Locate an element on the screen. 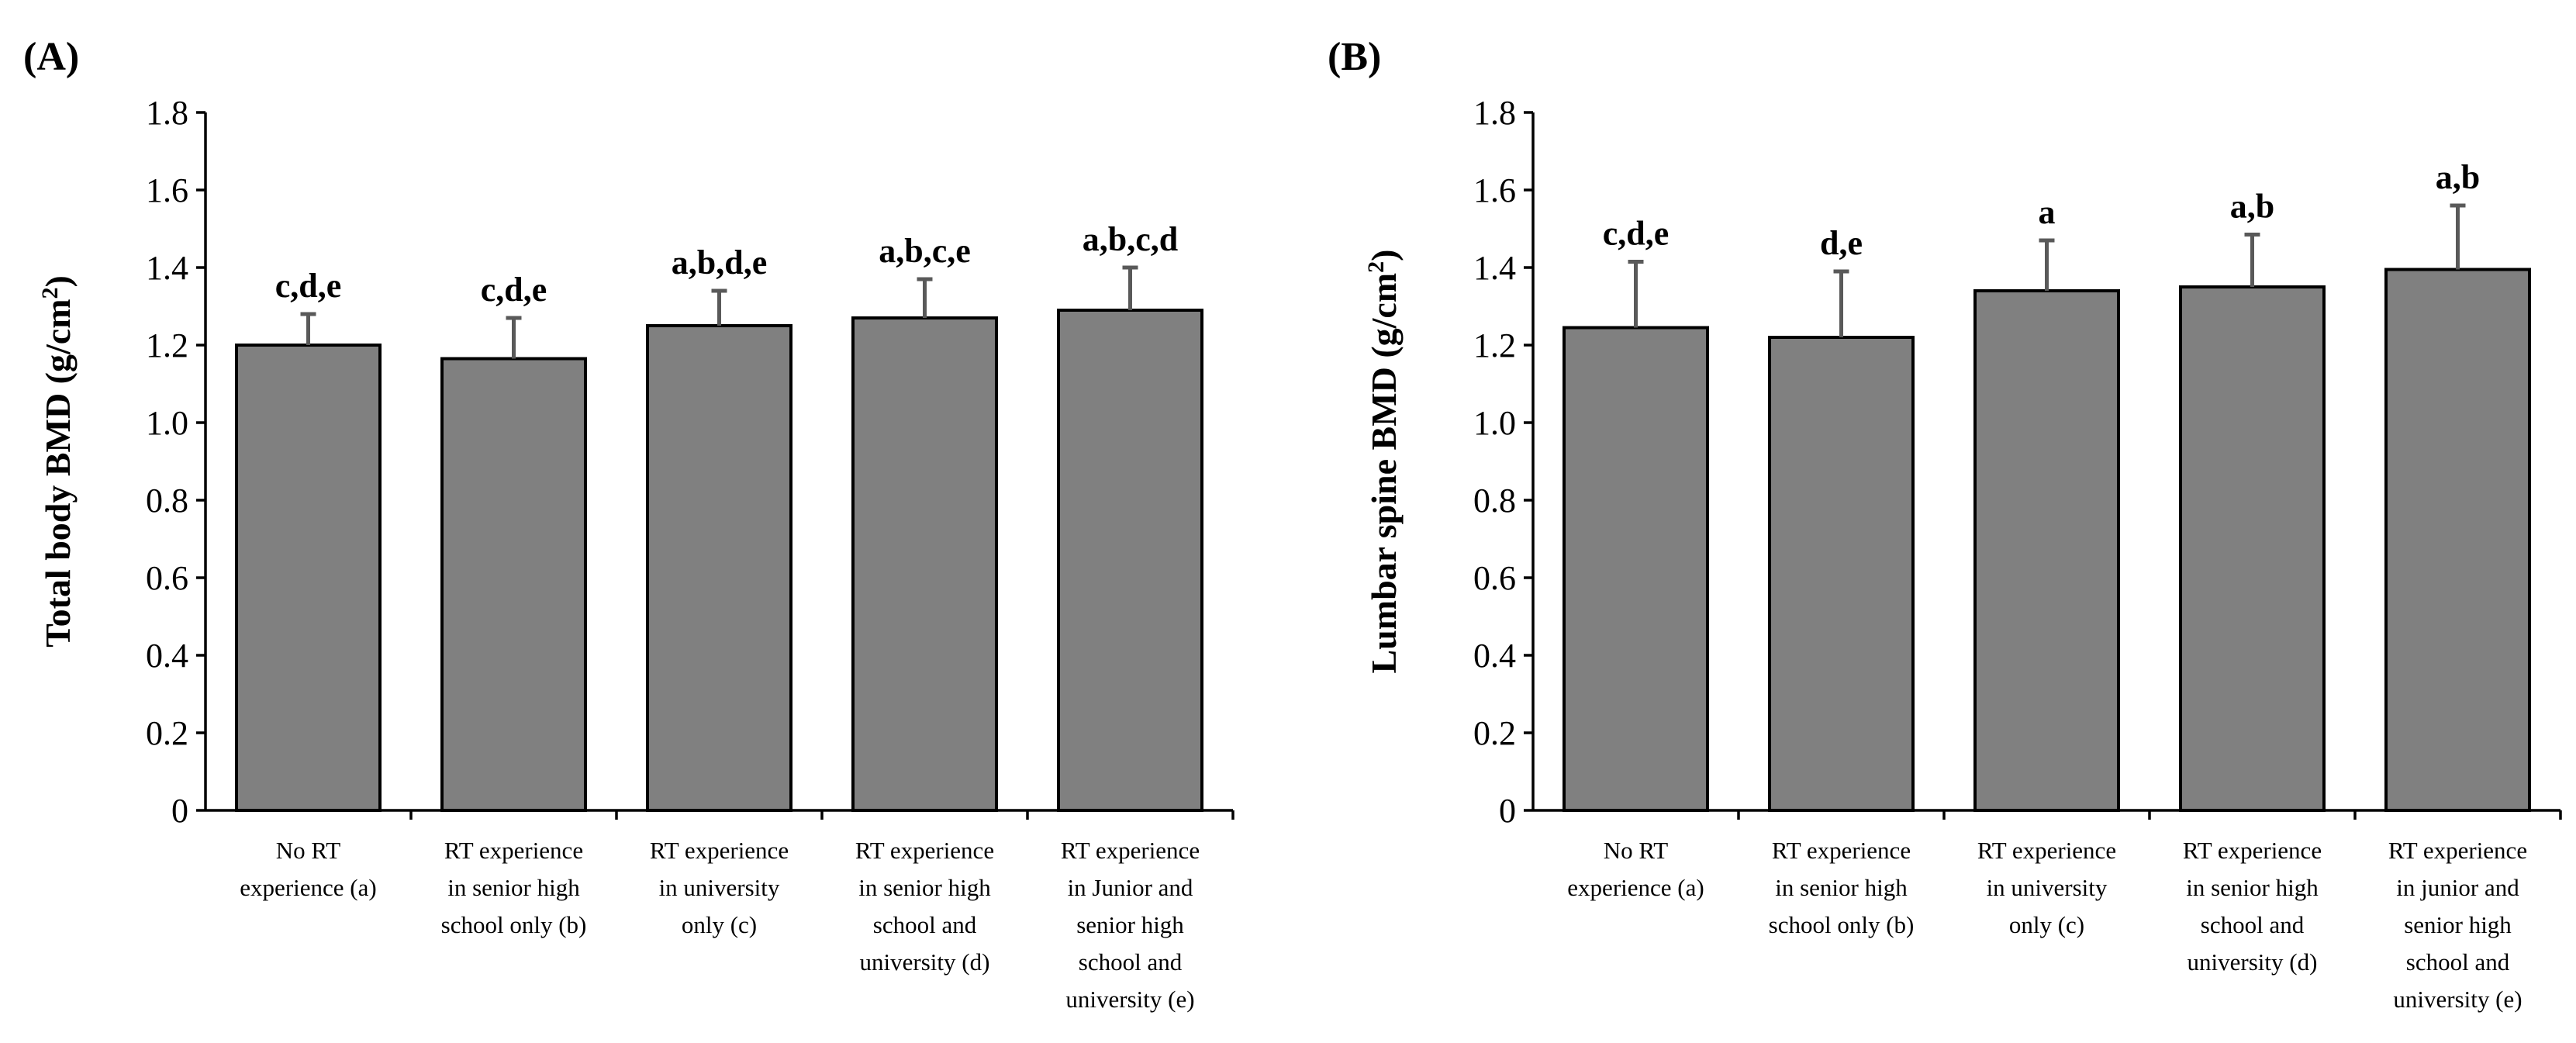 The height and width of the screenshot is (1043, 2576). y-axis-title: Lumbar spine BMD (g/cm2) is located at coordinates (1383, 462).